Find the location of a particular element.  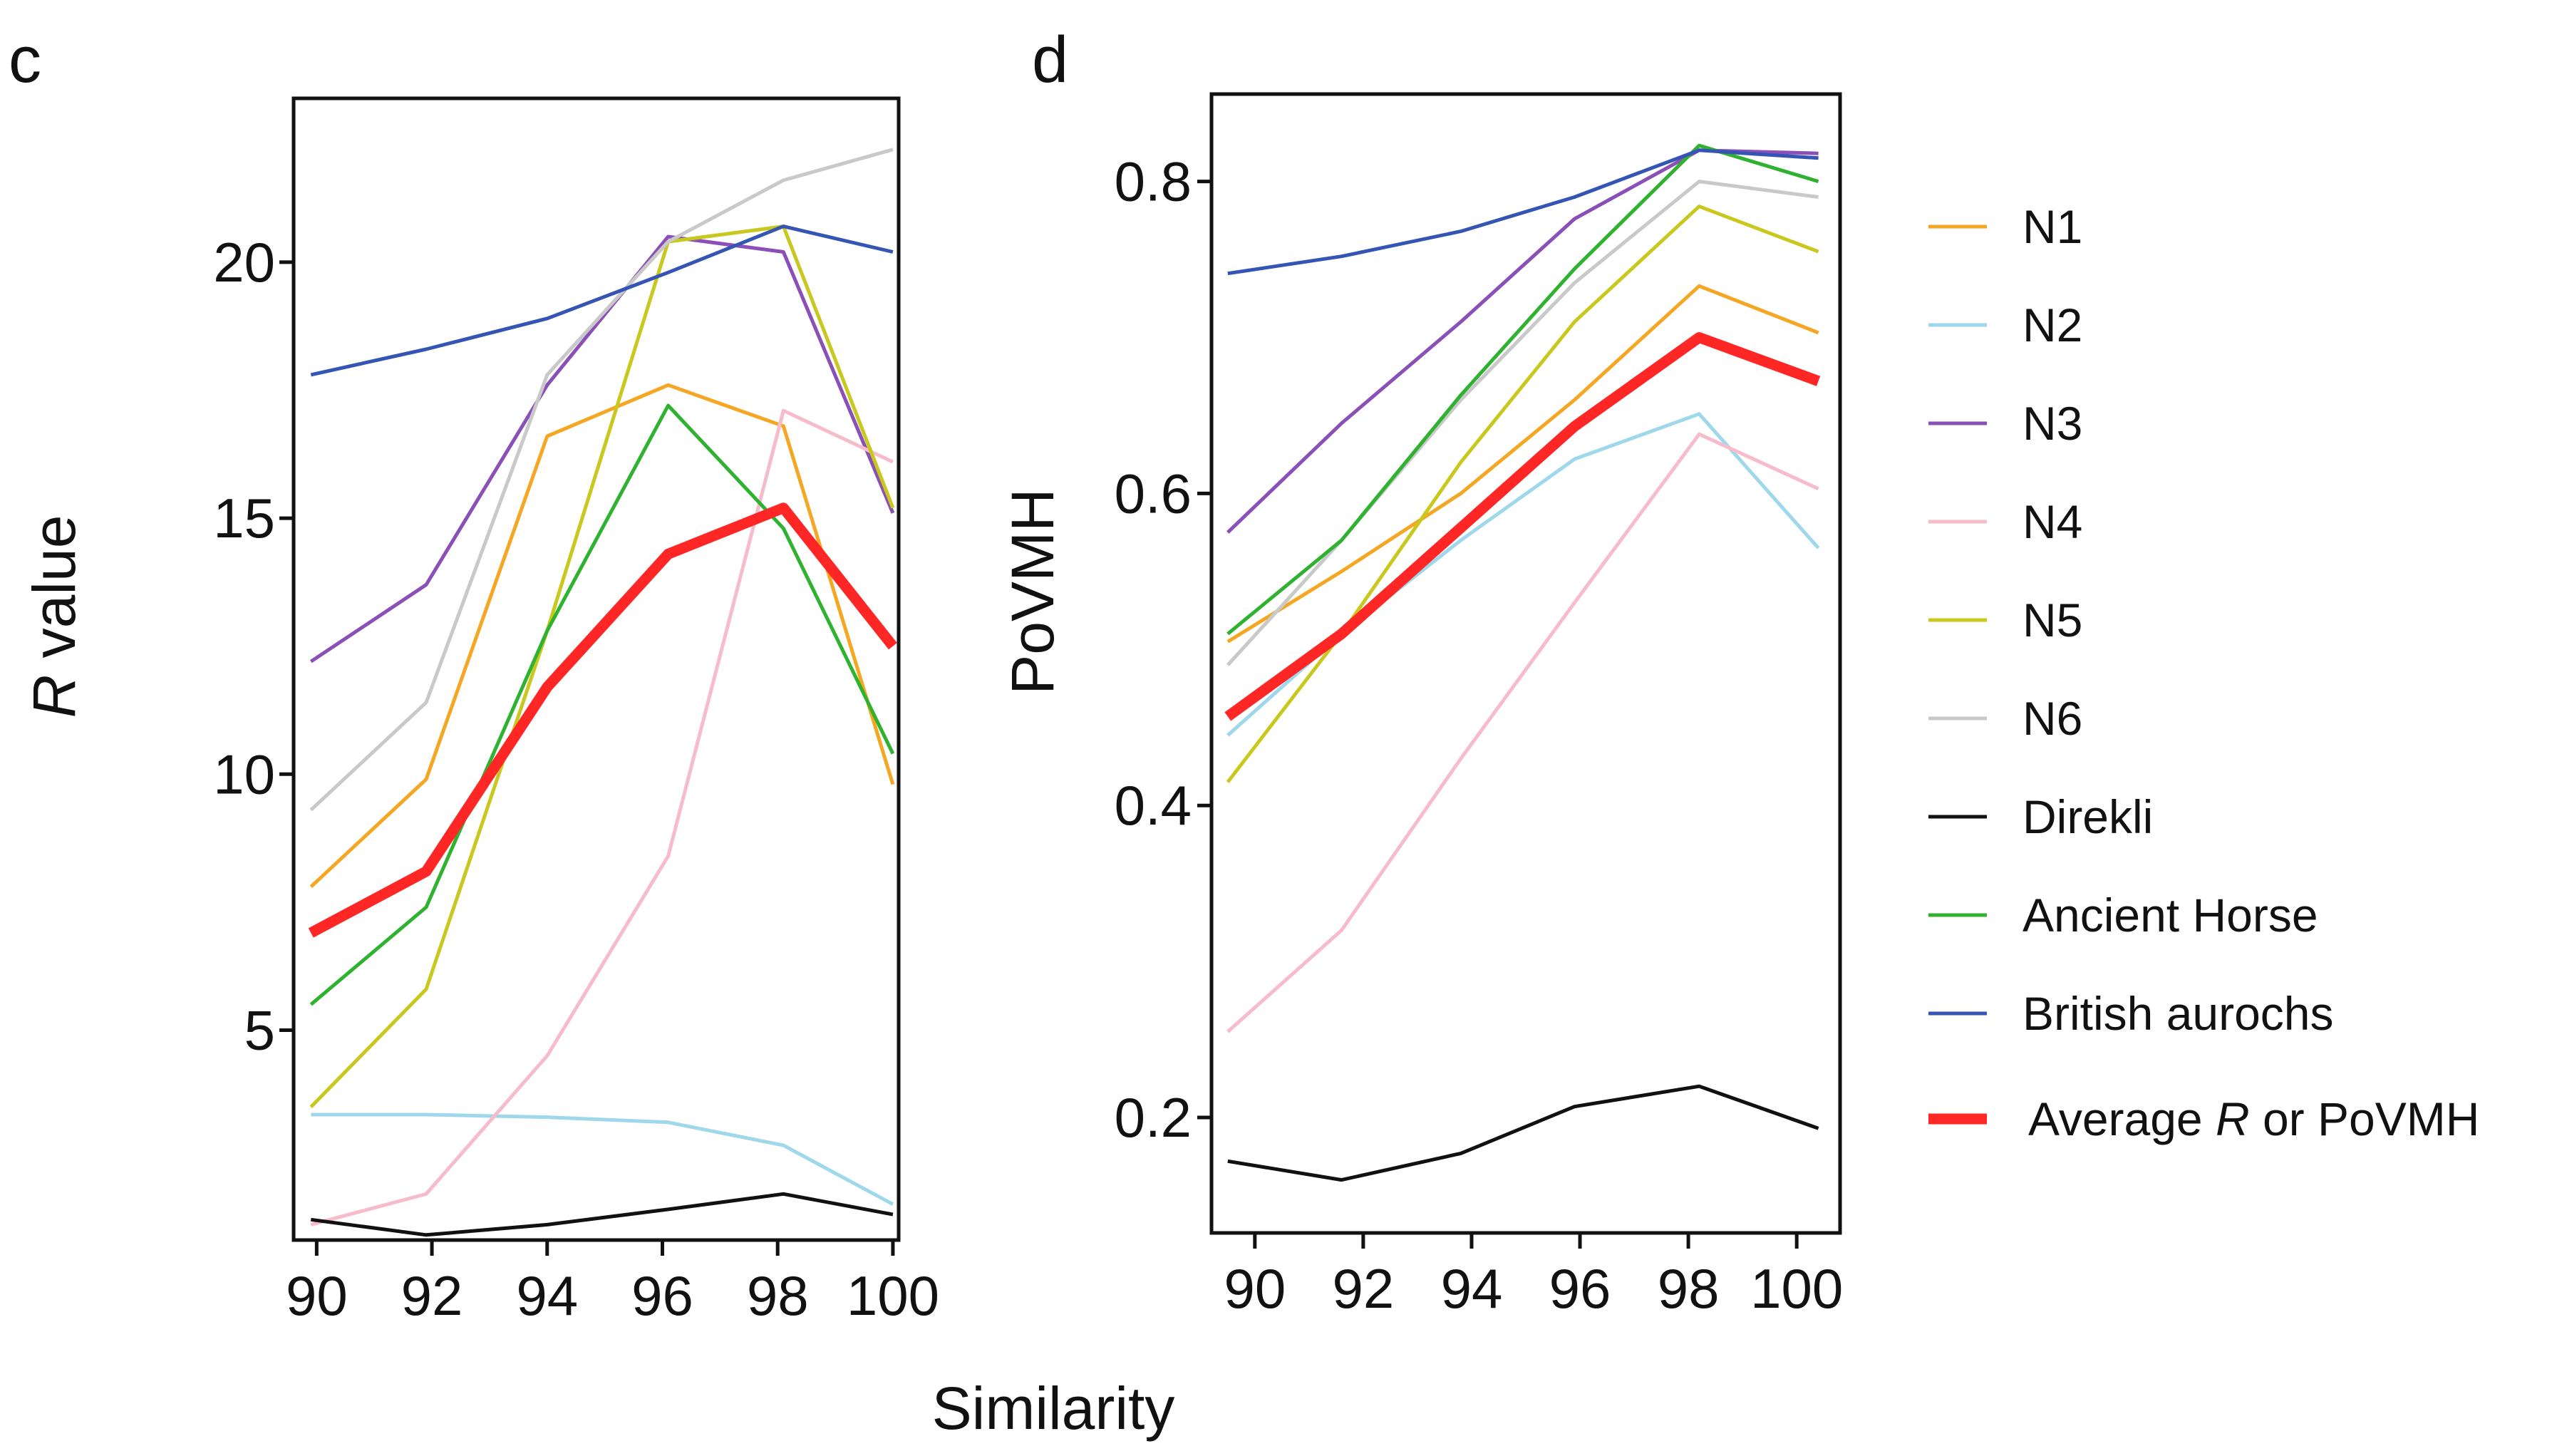

legend-label-italic: R is located at coordinates (2233, 1119).